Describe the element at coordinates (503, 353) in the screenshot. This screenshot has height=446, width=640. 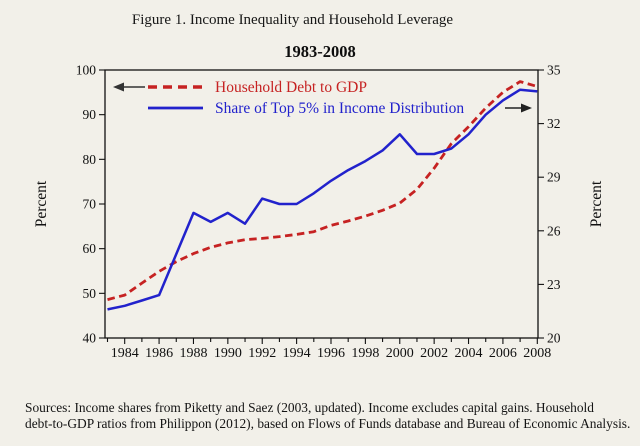
I see `x-tick-label: 2006` at that location.